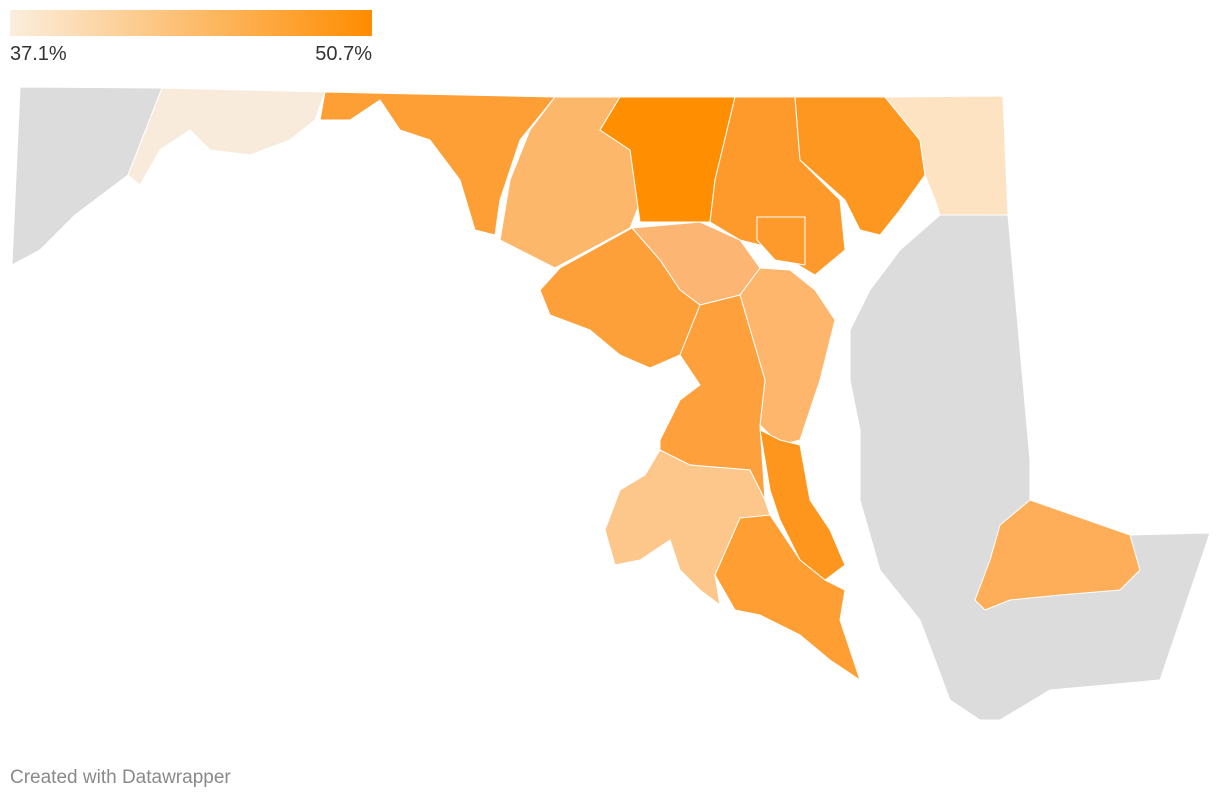  I want to click on legend-max: 50.7%, so click(343, 54).